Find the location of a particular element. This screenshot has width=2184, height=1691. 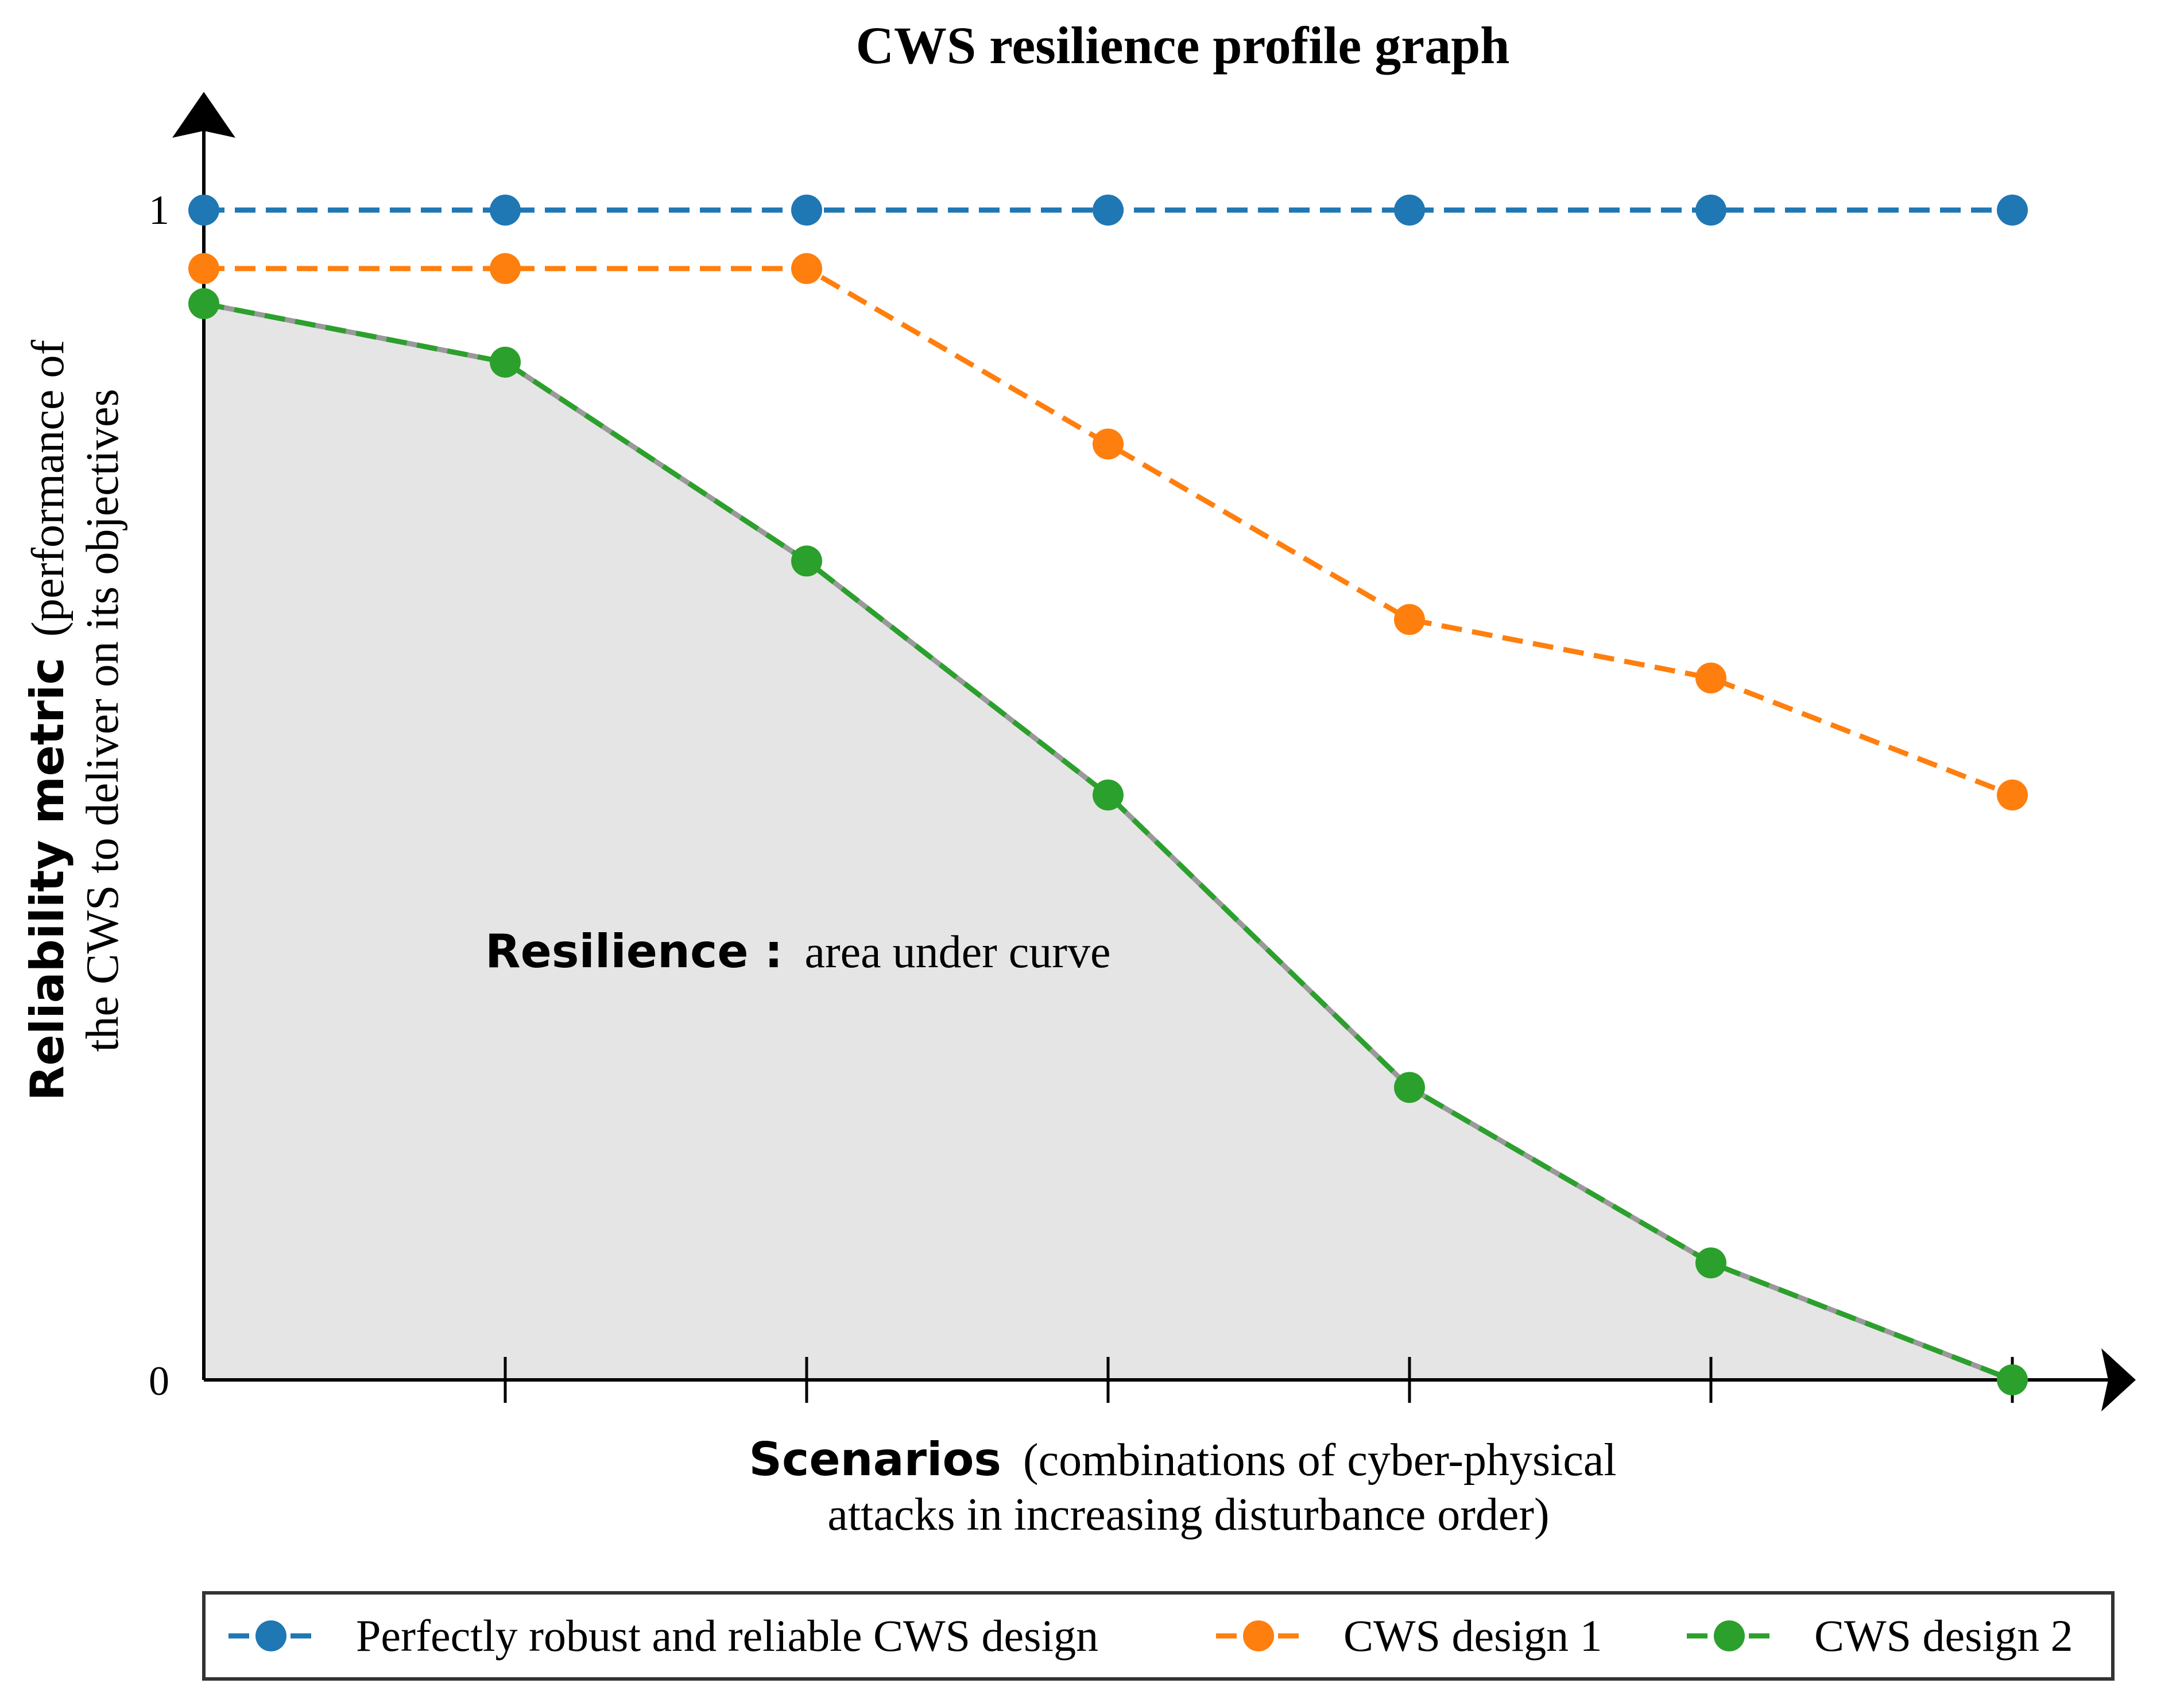

y-tick-label-1: 1 is located at coordinates (159, 210).